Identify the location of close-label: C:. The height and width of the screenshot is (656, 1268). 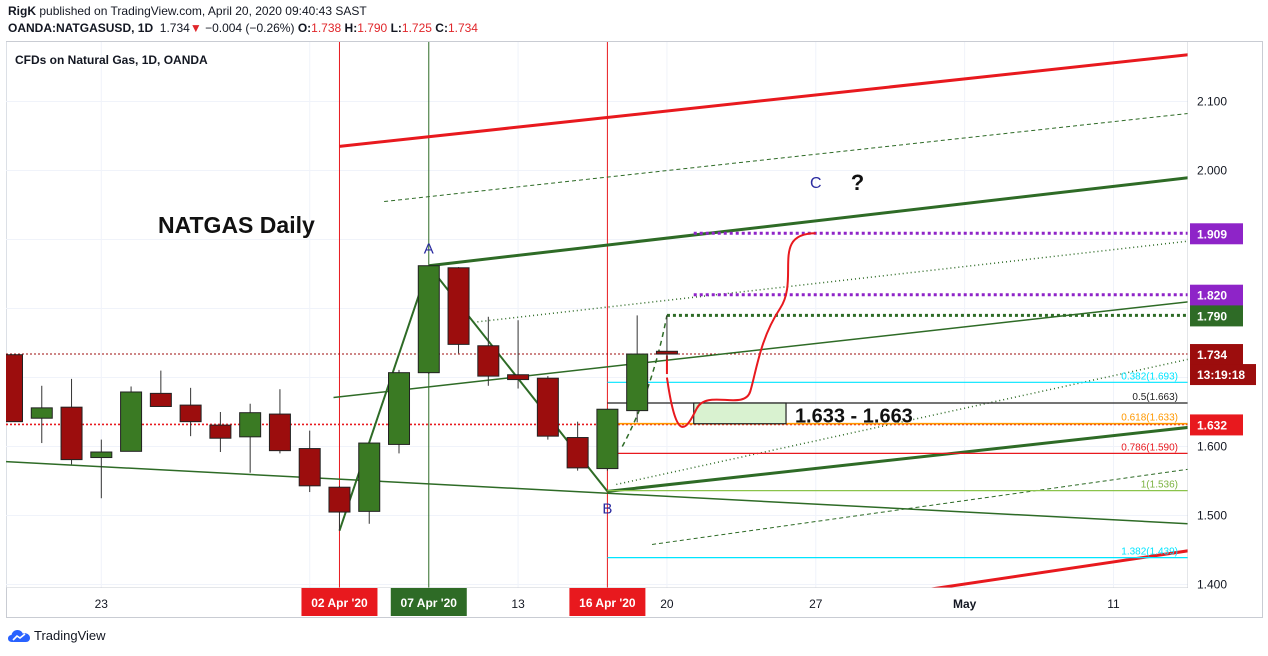
(441, 28).